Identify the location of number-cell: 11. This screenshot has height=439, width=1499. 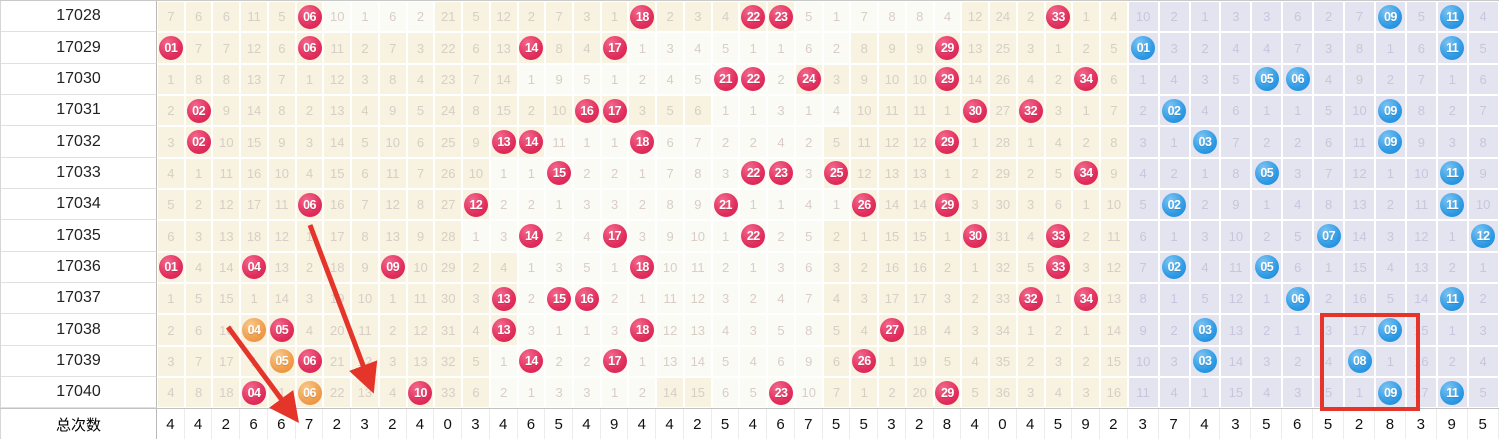
(1452, 299).